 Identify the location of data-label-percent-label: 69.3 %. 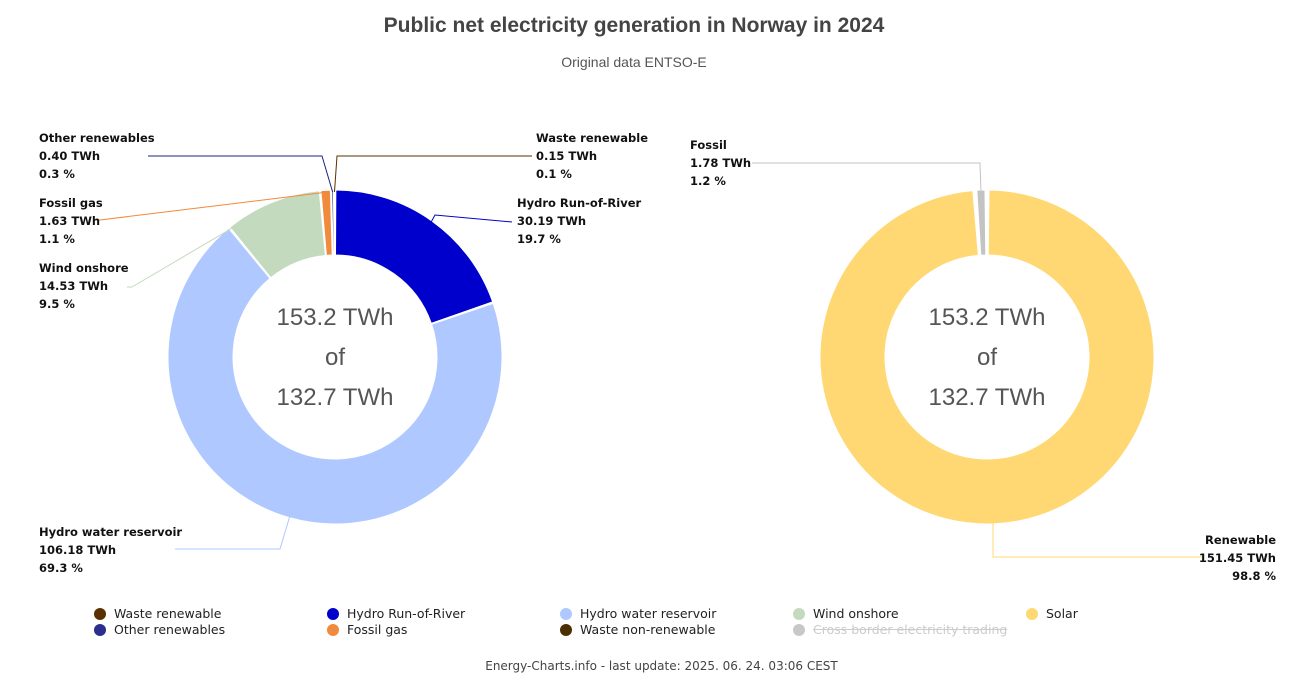
(61, 568).